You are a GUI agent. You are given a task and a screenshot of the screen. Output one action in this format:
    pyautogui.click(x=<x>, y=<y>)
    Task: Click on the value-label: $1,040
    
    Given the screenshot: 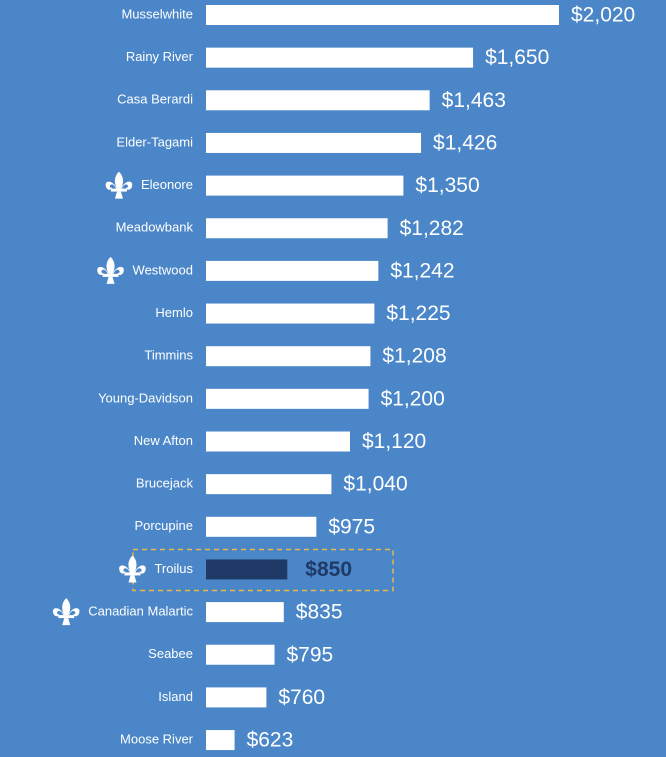 What is the action you would take?
    pyautogui.click(x=375, y=484)
    